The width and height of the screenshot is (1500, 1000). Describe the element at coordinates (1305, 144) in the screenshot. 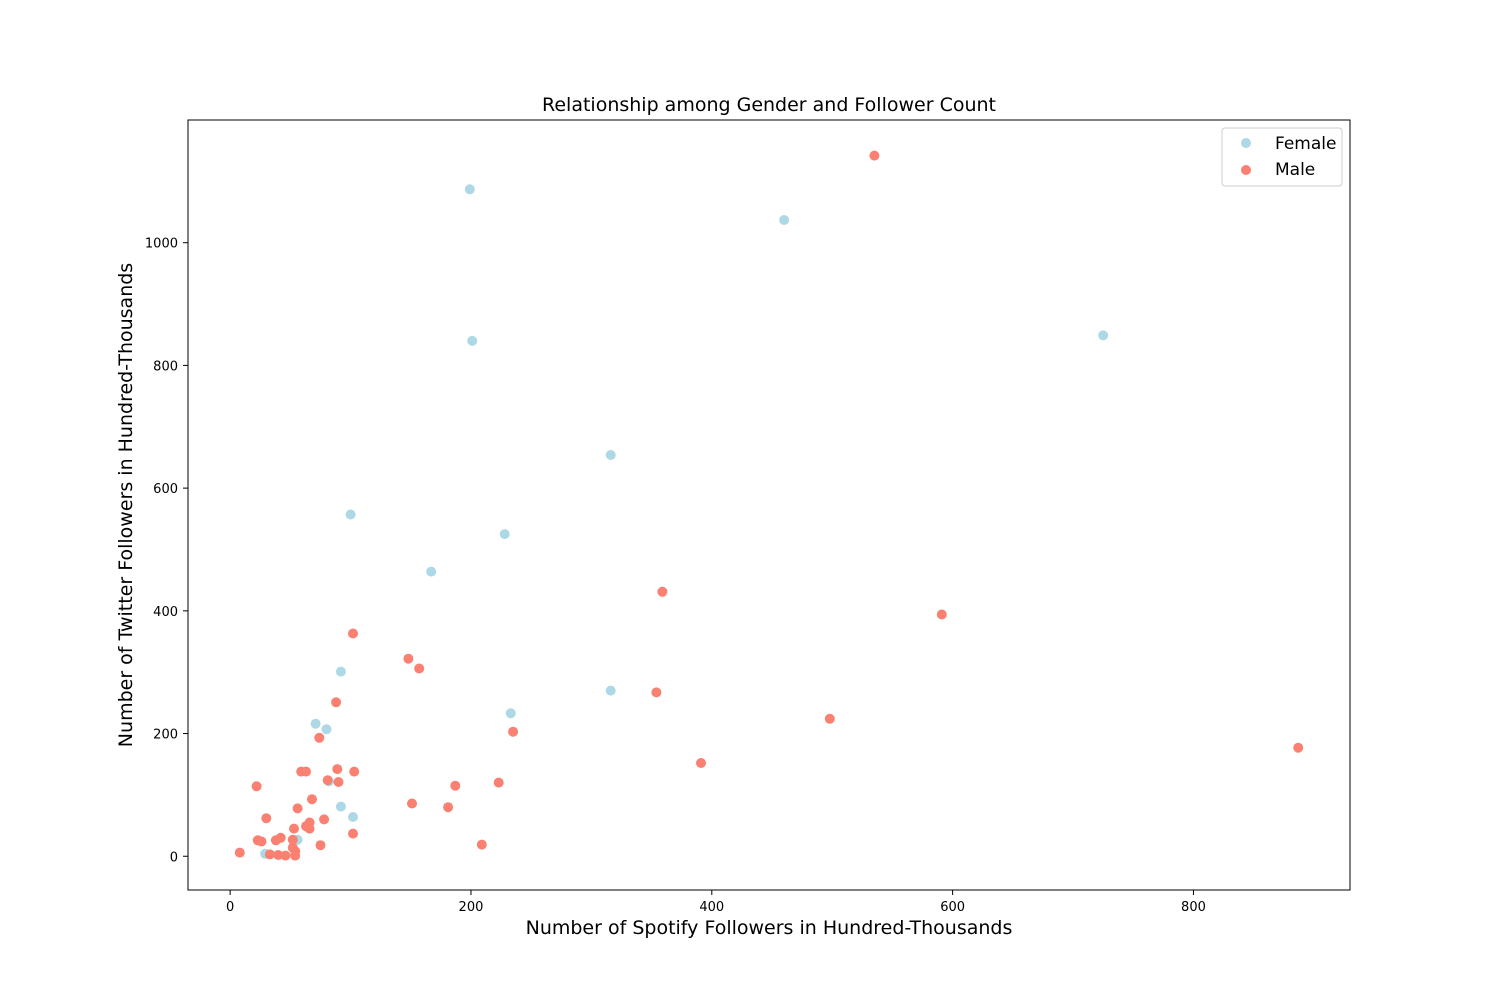

I see `legend-label-female: Female` at that location.